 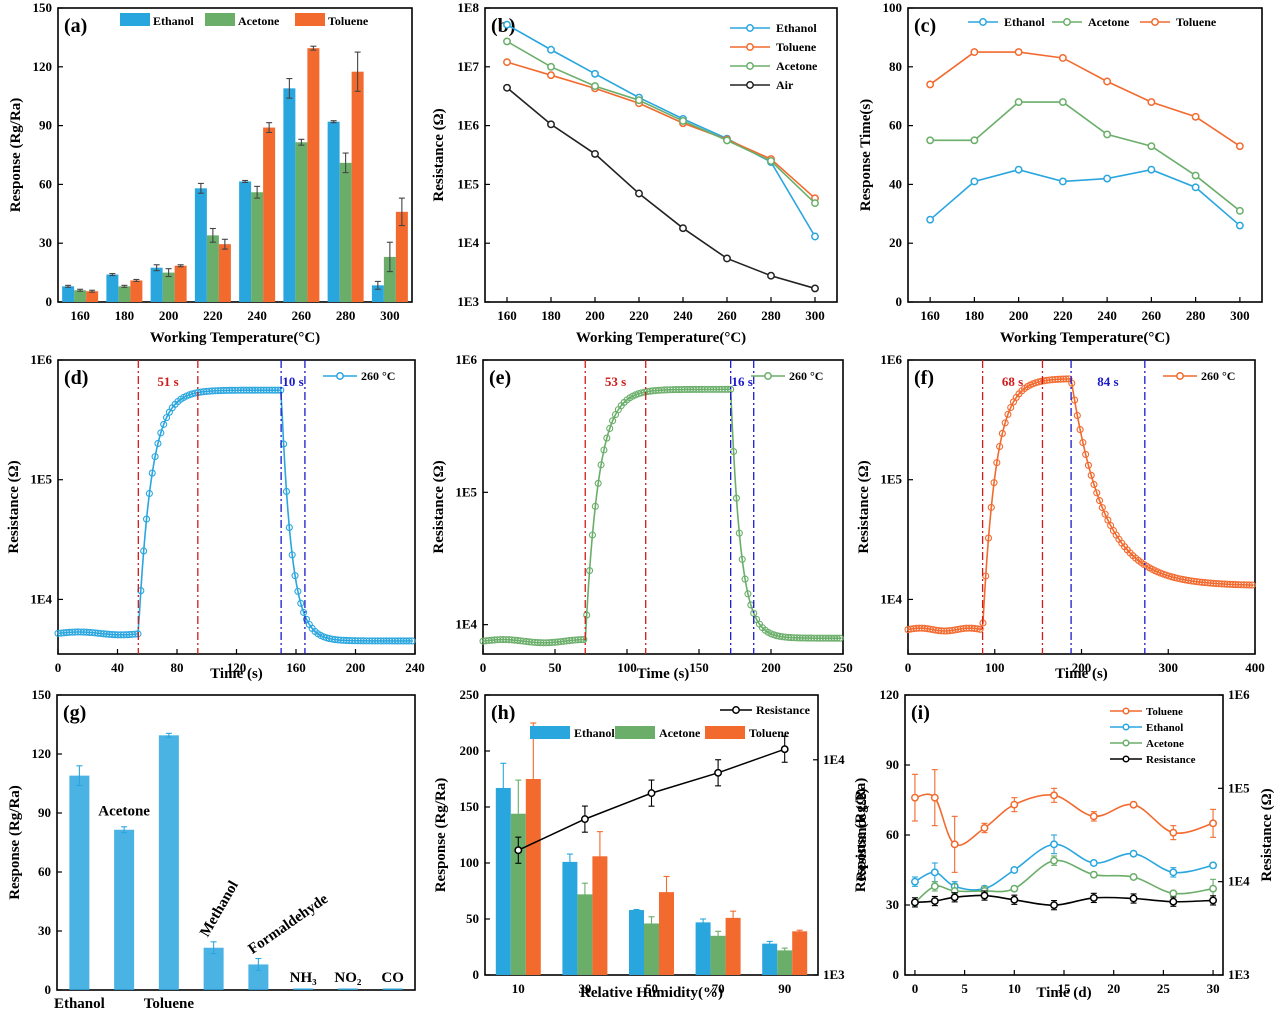 What do you see at coordinates (468, 183) in the screenshot?
I see `y-tick-label: 1E5` at bounding box center [468, 183].